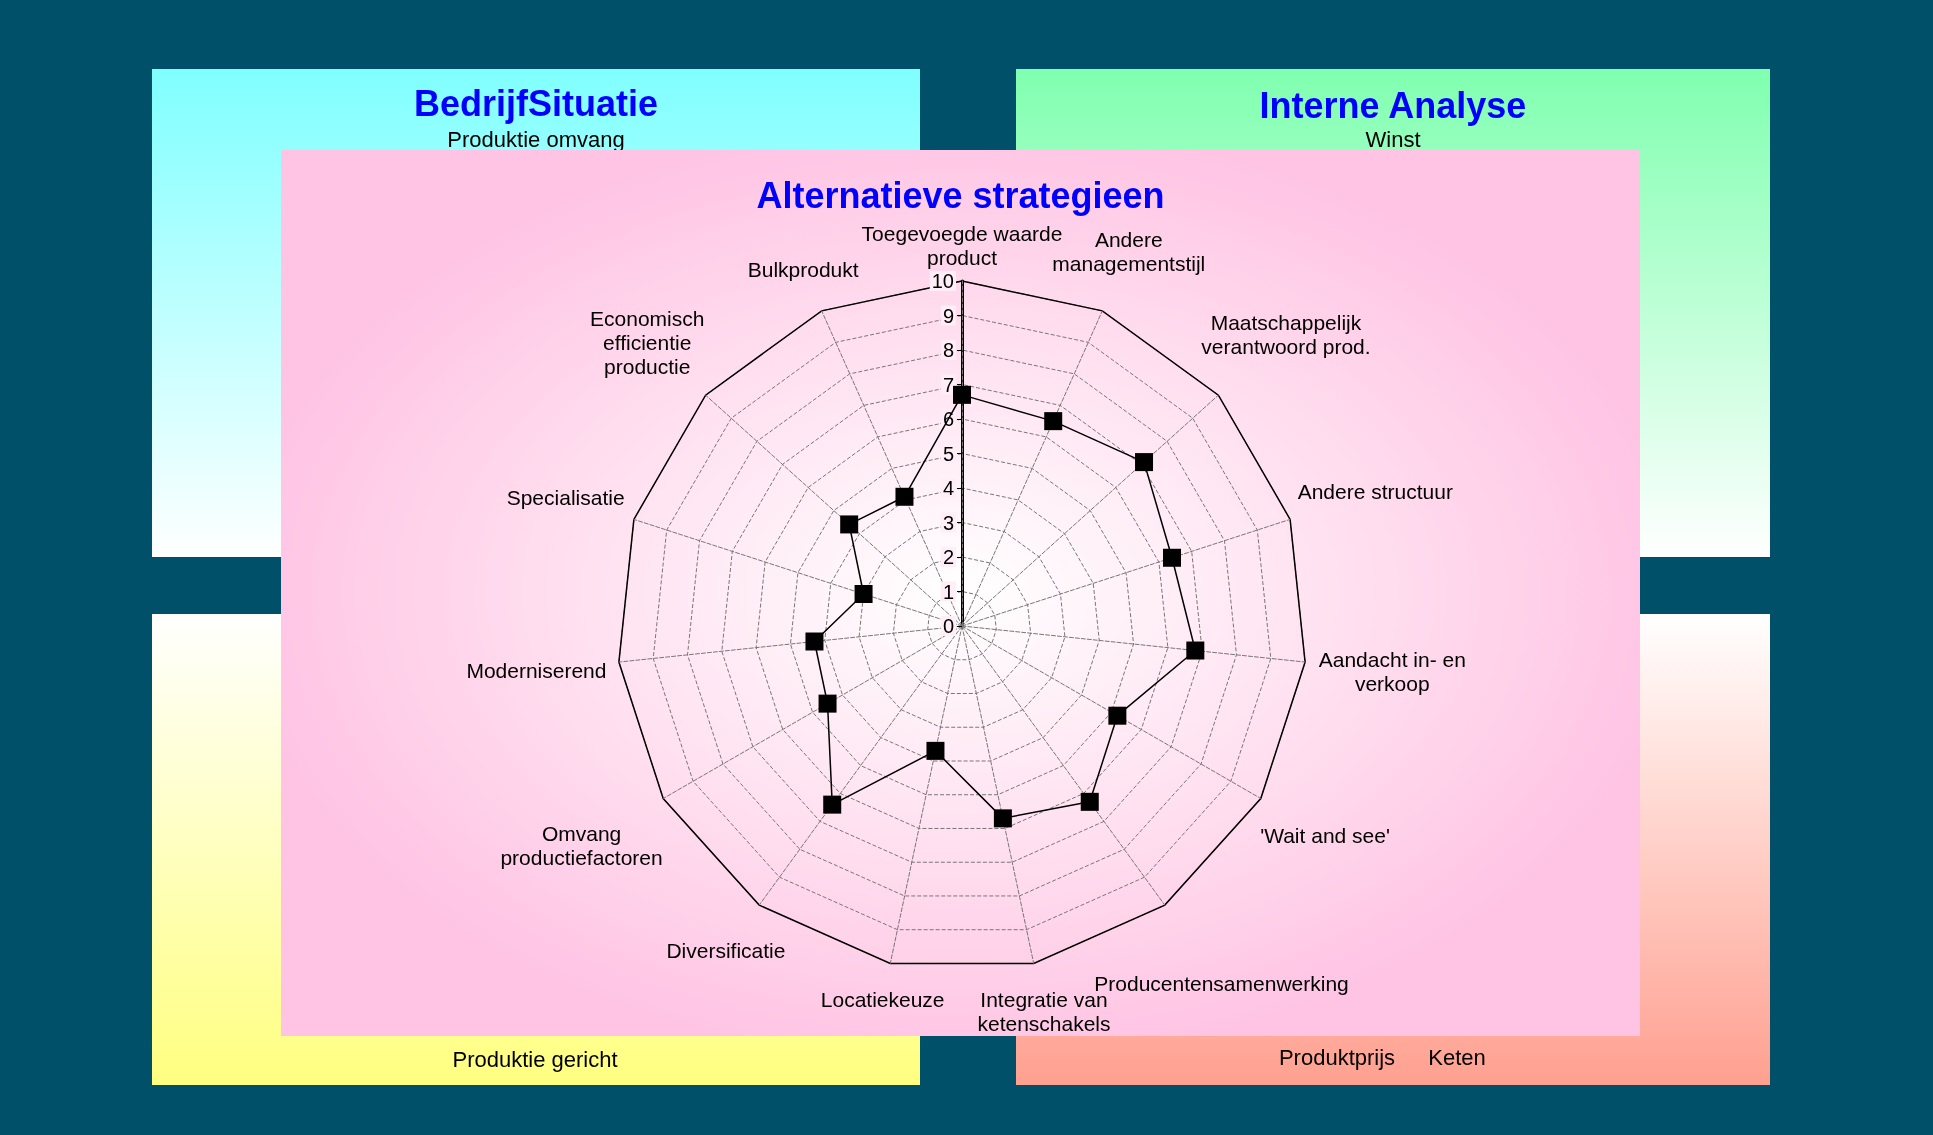 The height and width of the screenshot is (1135, 1933). What do you see at coordinates (565, 497) in the screenshot?
I see `spoke-label: Specialisatie` at bounding box center [565, 497].